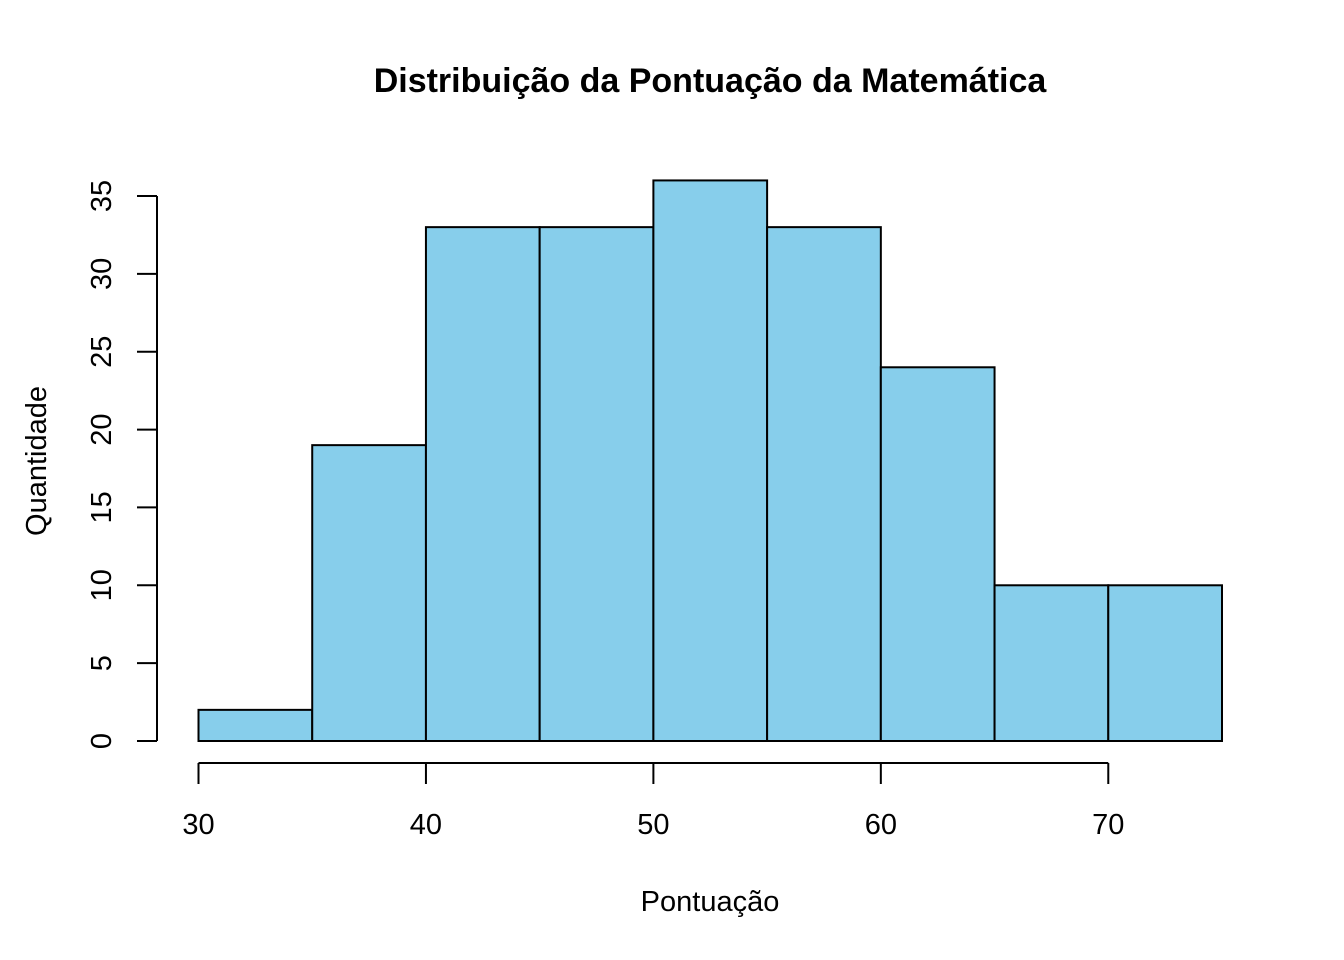 The width and height of the screenshot is (1344, 960). I want to click on chart-title: Distribuição da Pontuação da Matemática, so click(711, 81).